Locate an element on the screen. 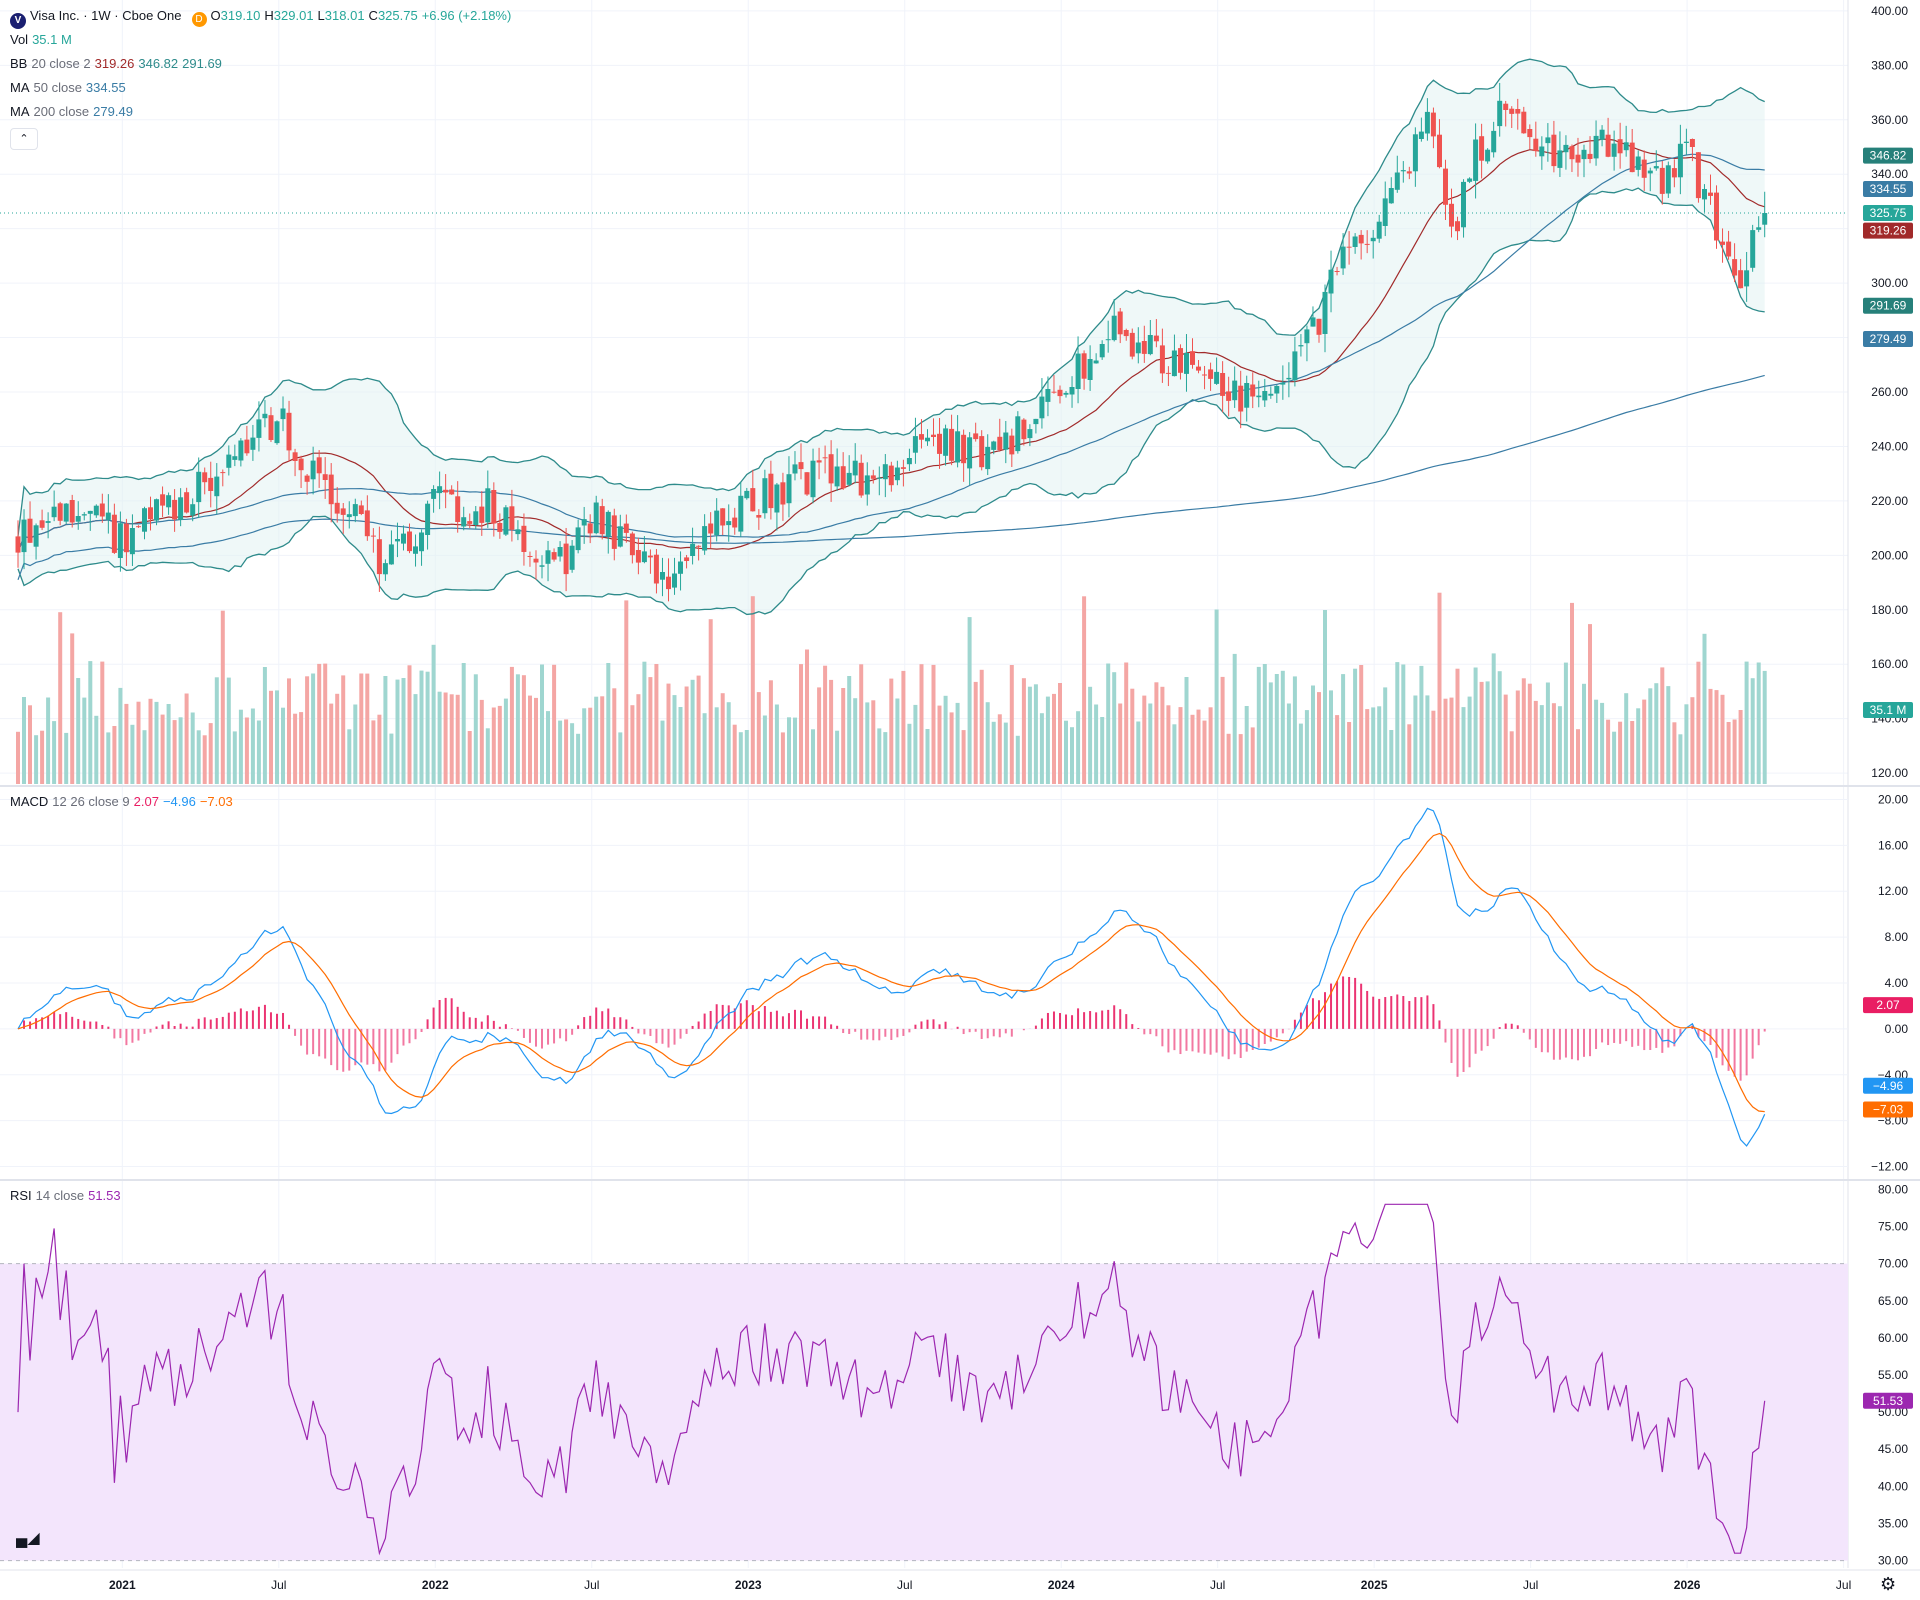  ma50-tag: 334.55 is located at coordinates (1888, 189).